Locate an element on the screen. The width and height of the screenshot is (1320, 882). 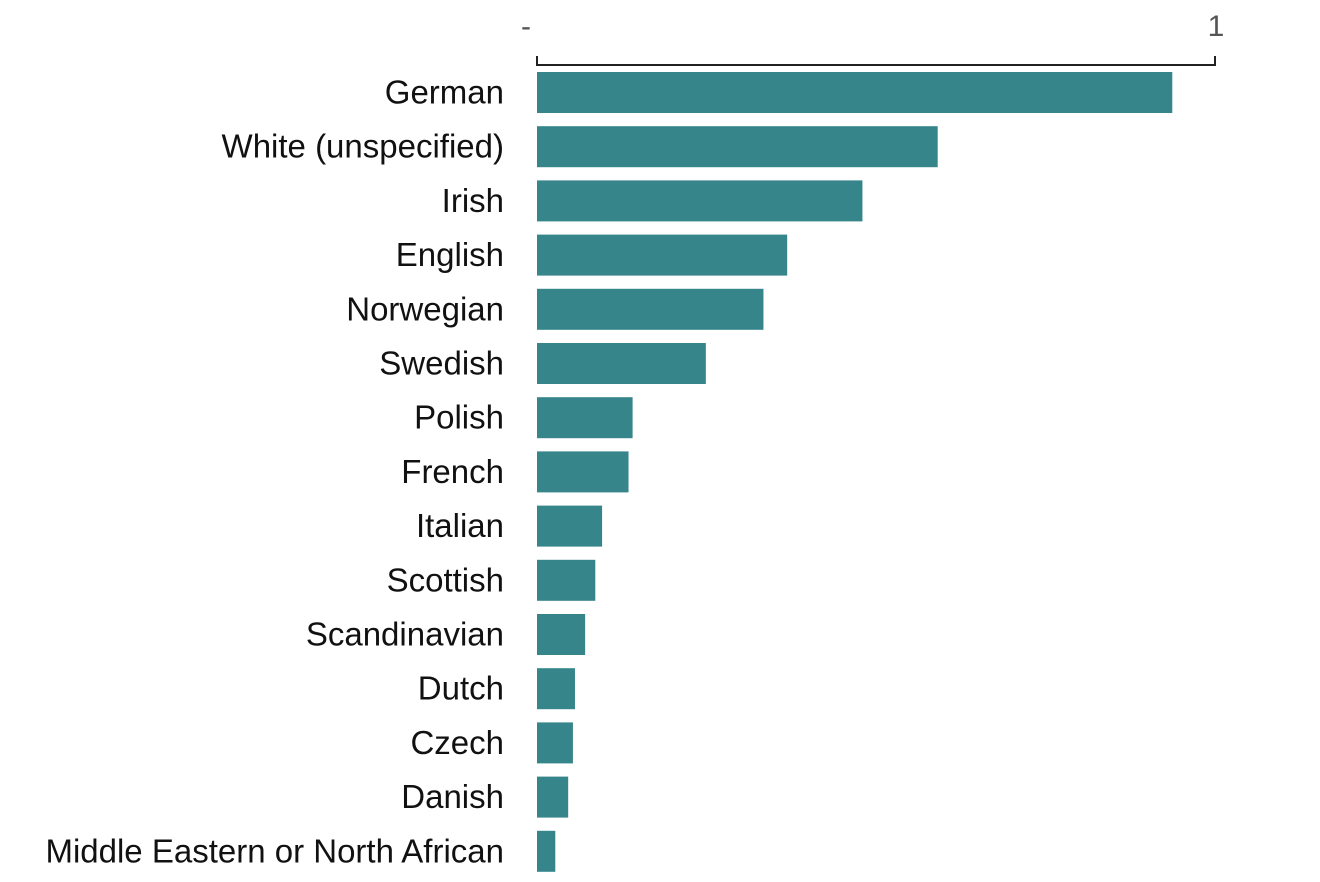
category-label: English is located at coordinates (450, 254).